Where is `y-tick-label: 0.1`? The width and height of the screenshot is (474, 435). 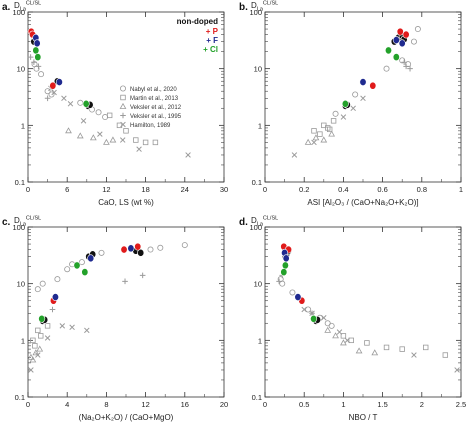 y-tick-label: 0.1 is located at coordinates (257, 397).